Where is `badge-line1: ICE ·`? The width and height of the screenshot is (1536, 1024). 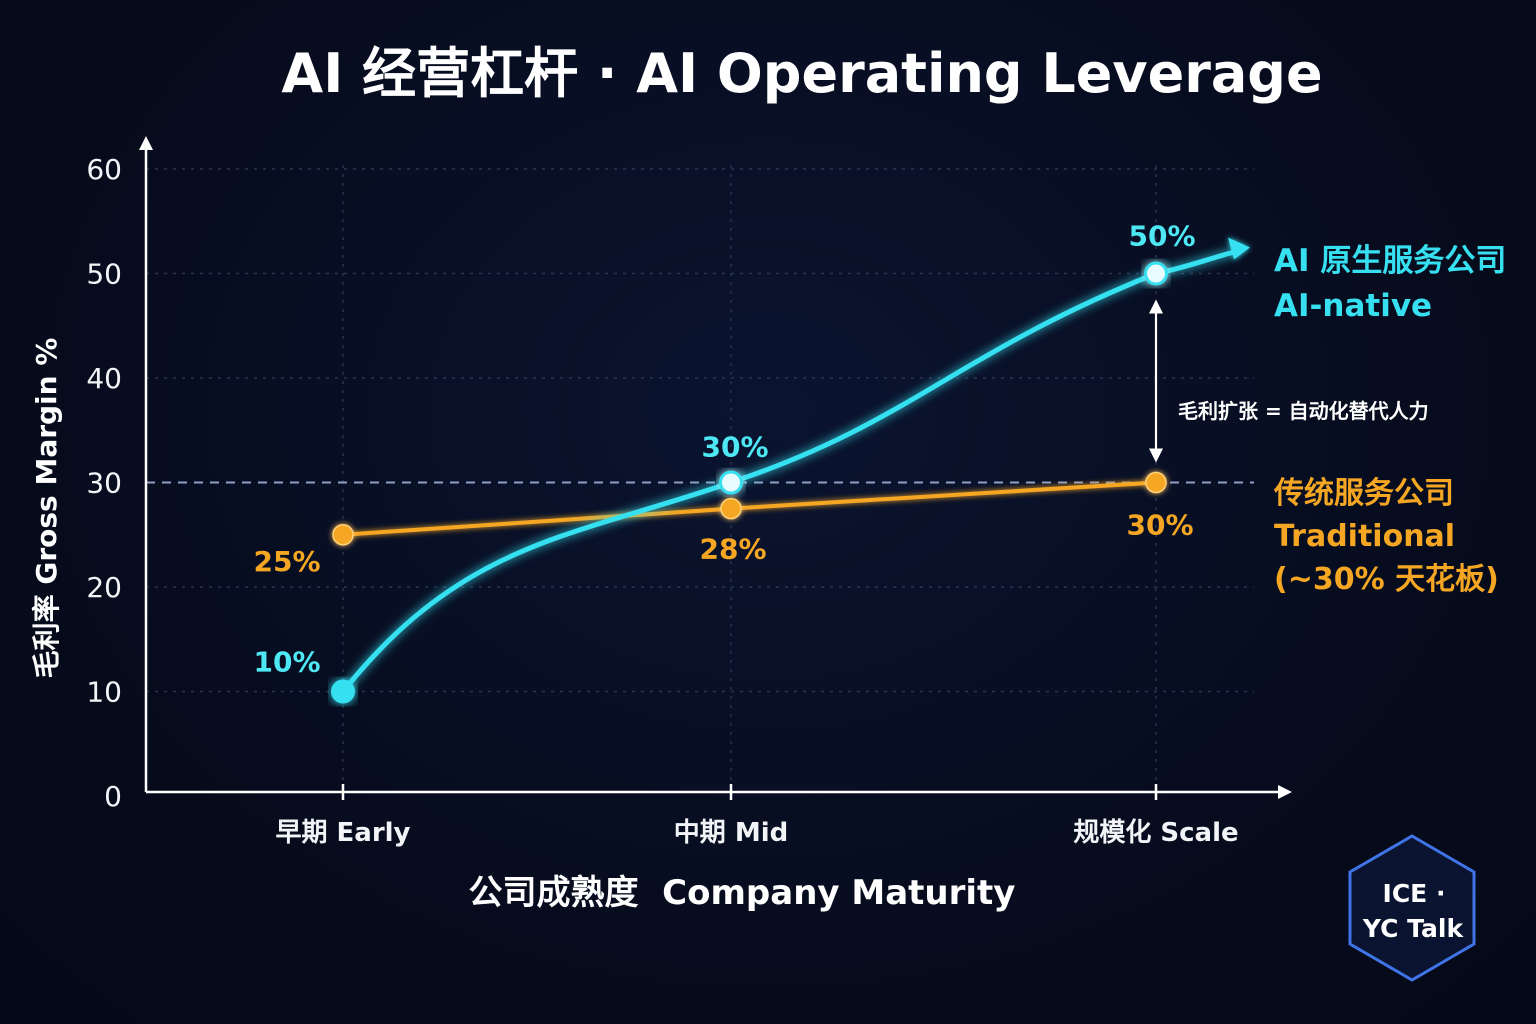
badge-line1: ICE · is located at coordinates (1414, 893).